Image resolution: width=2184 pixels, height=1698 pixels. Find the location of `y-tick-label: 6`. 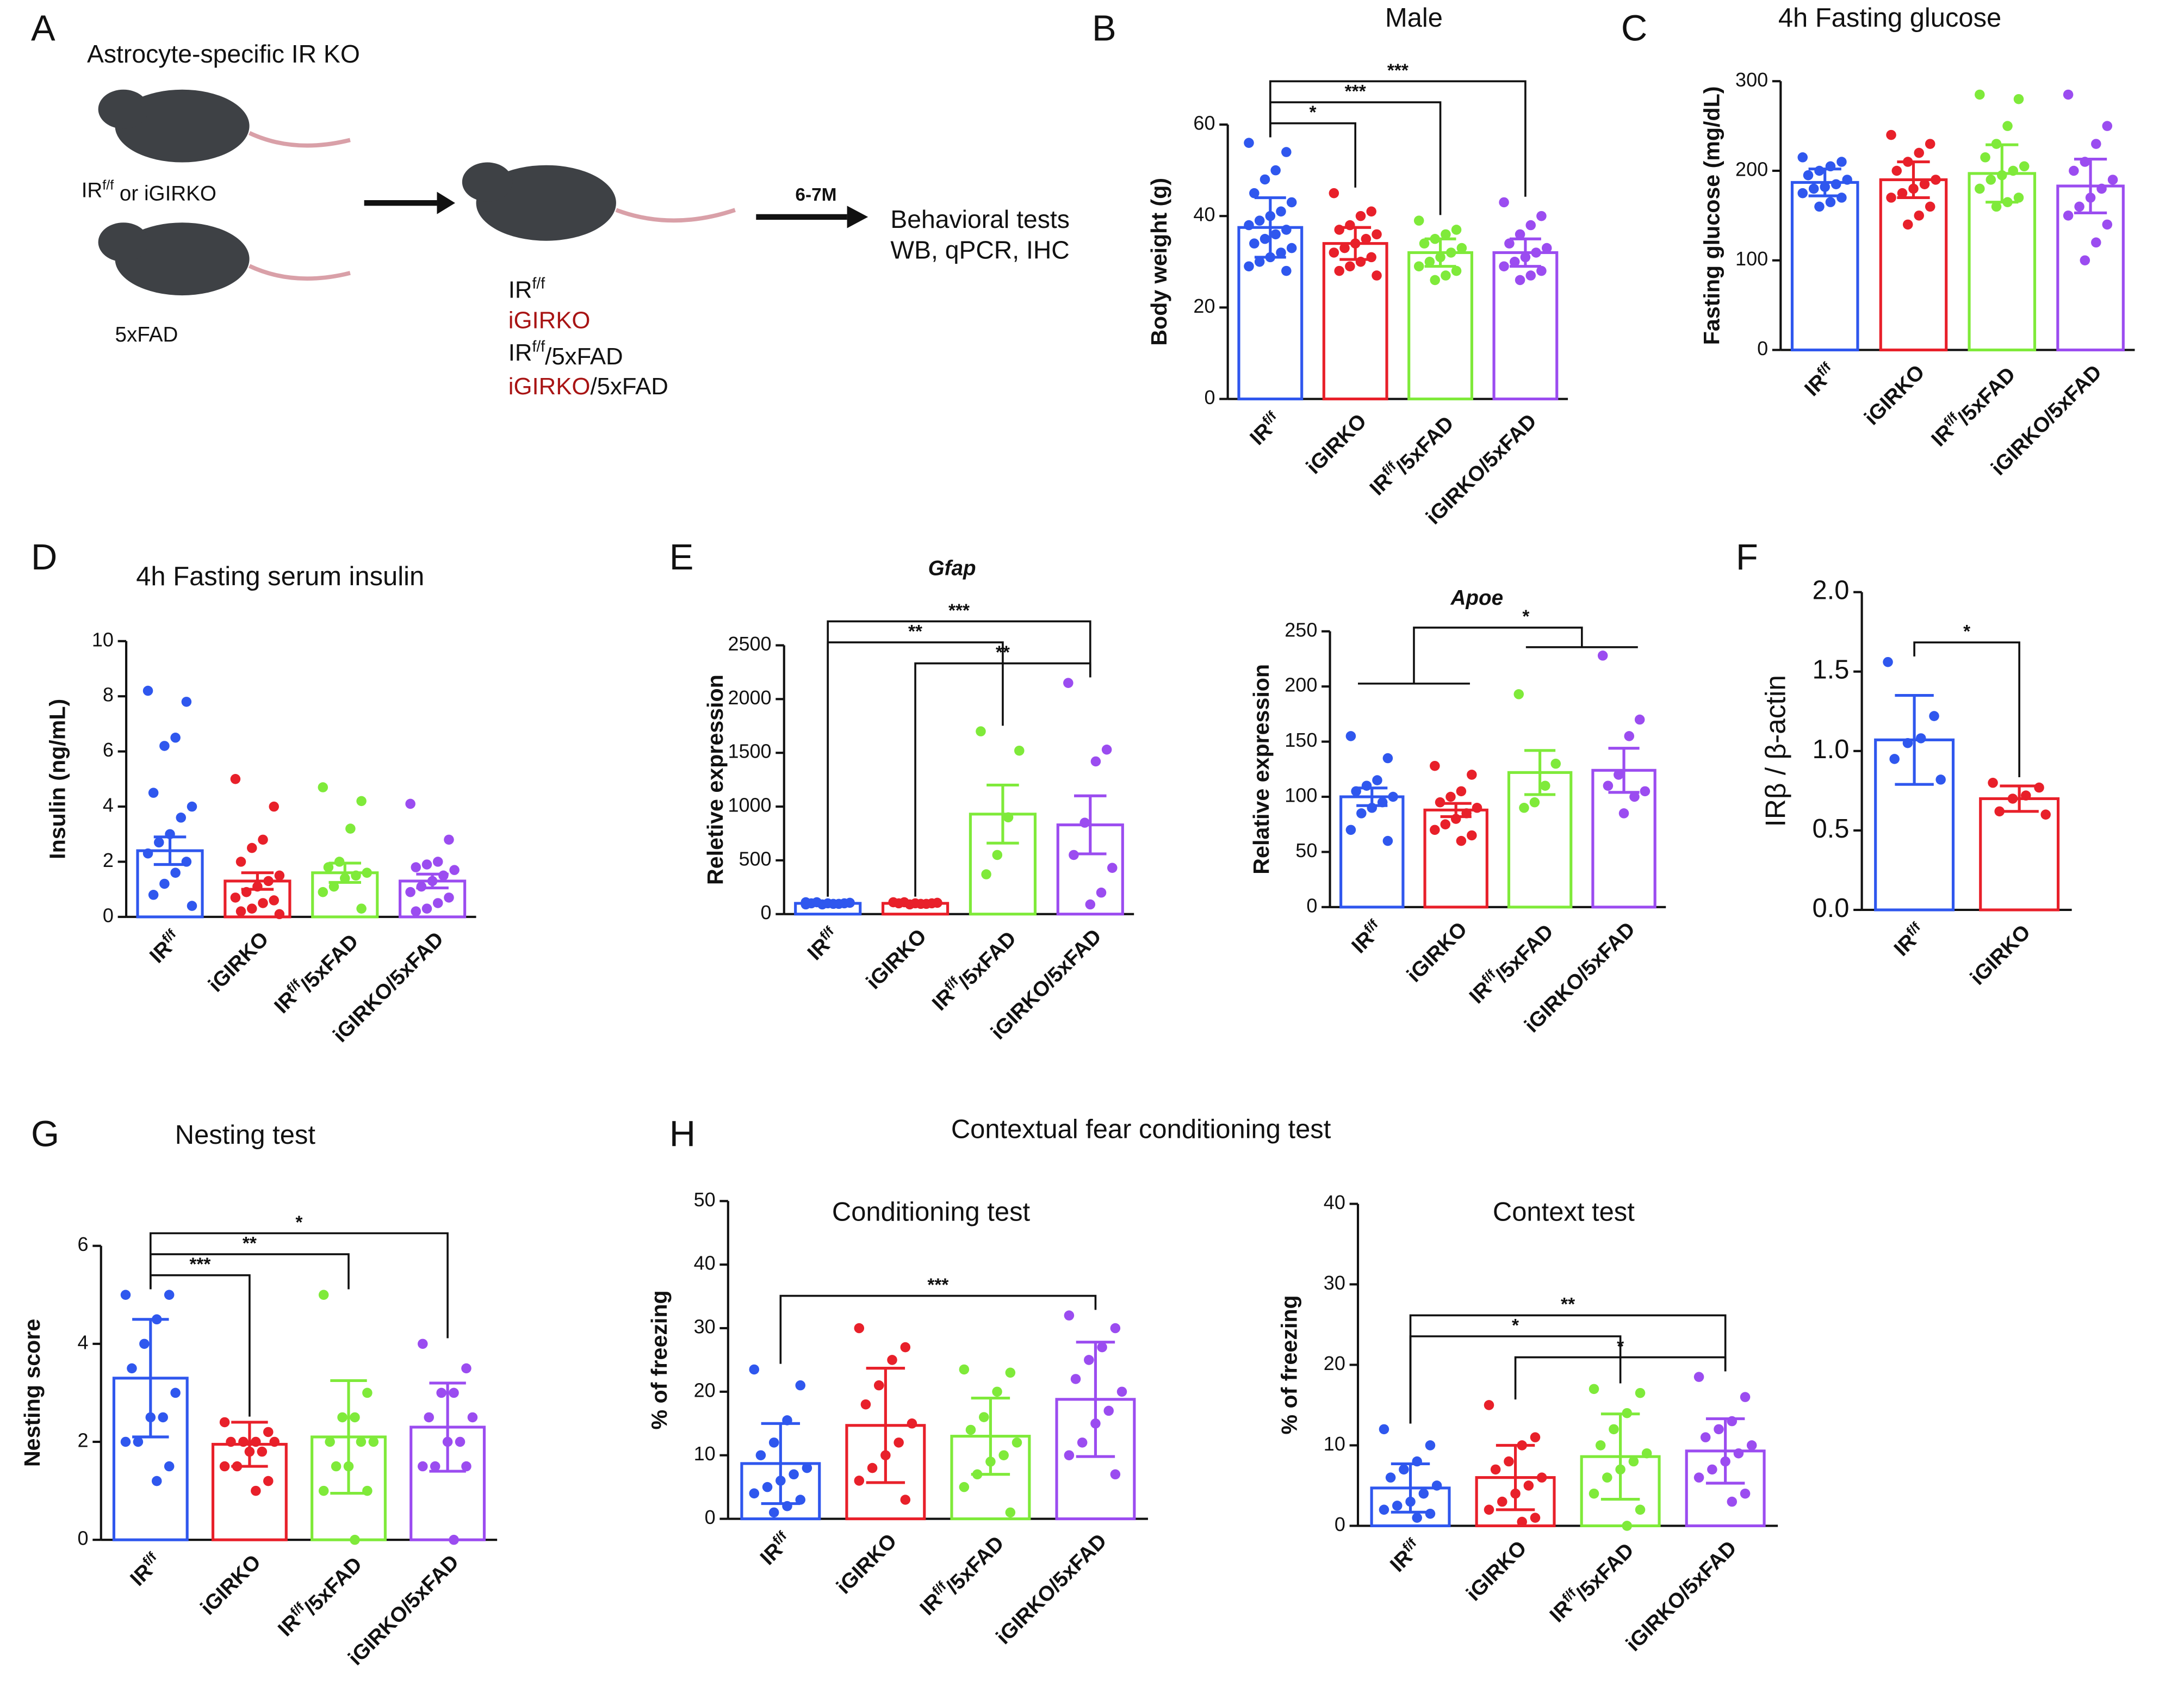

y-tick-label: 6 is located at coordinates (108, 750).